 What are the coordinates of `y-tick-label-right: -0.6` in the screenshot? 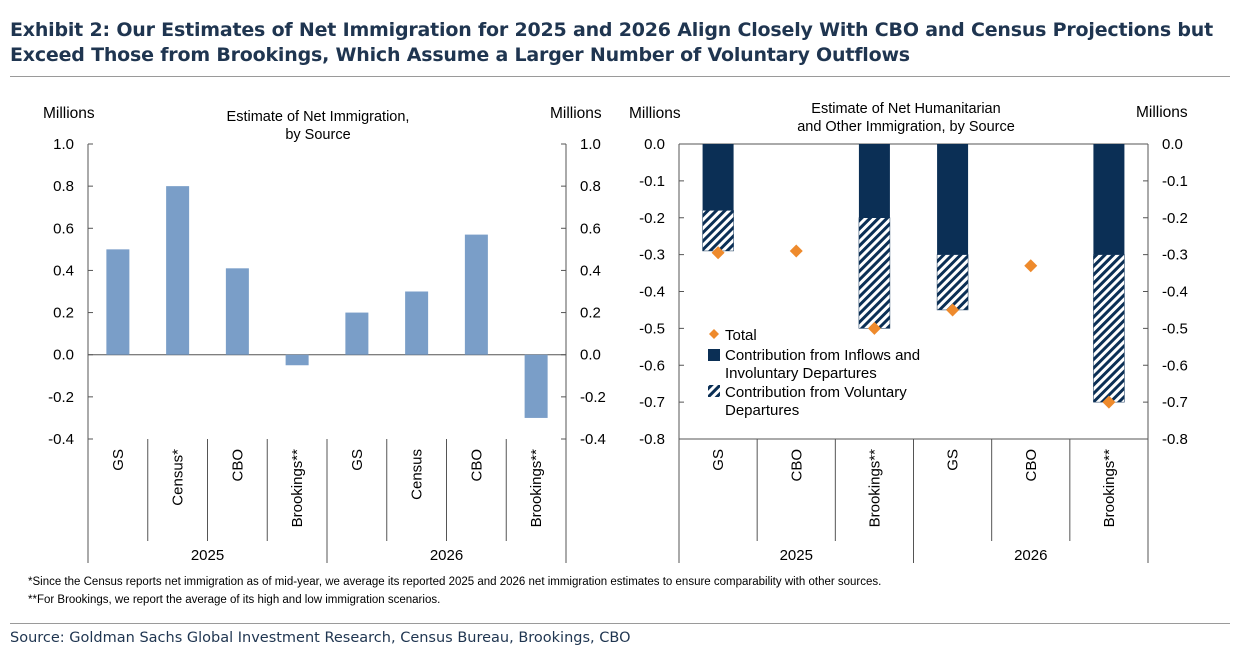 It's located at (1175, 365).